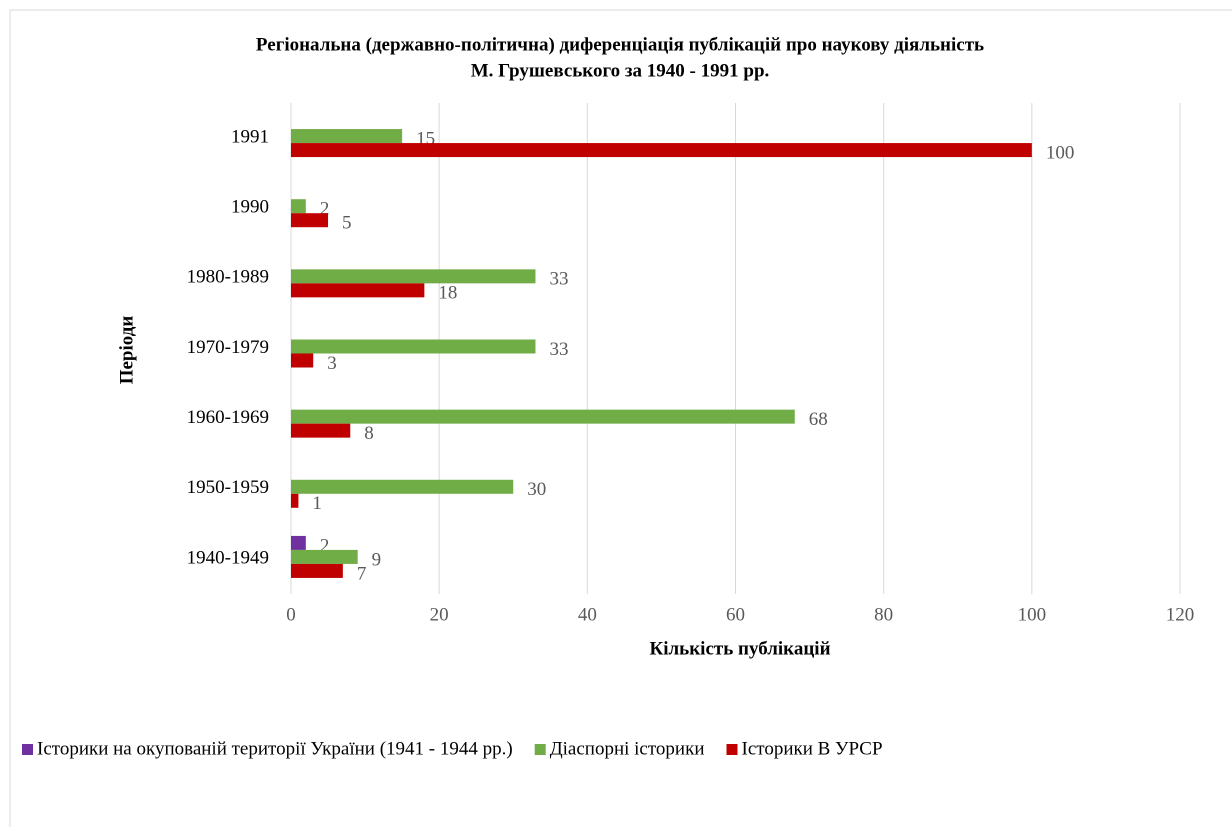 The height and width of the screenshot is (827, 1232). I want to click on data-label: 30, so click(536, 489).